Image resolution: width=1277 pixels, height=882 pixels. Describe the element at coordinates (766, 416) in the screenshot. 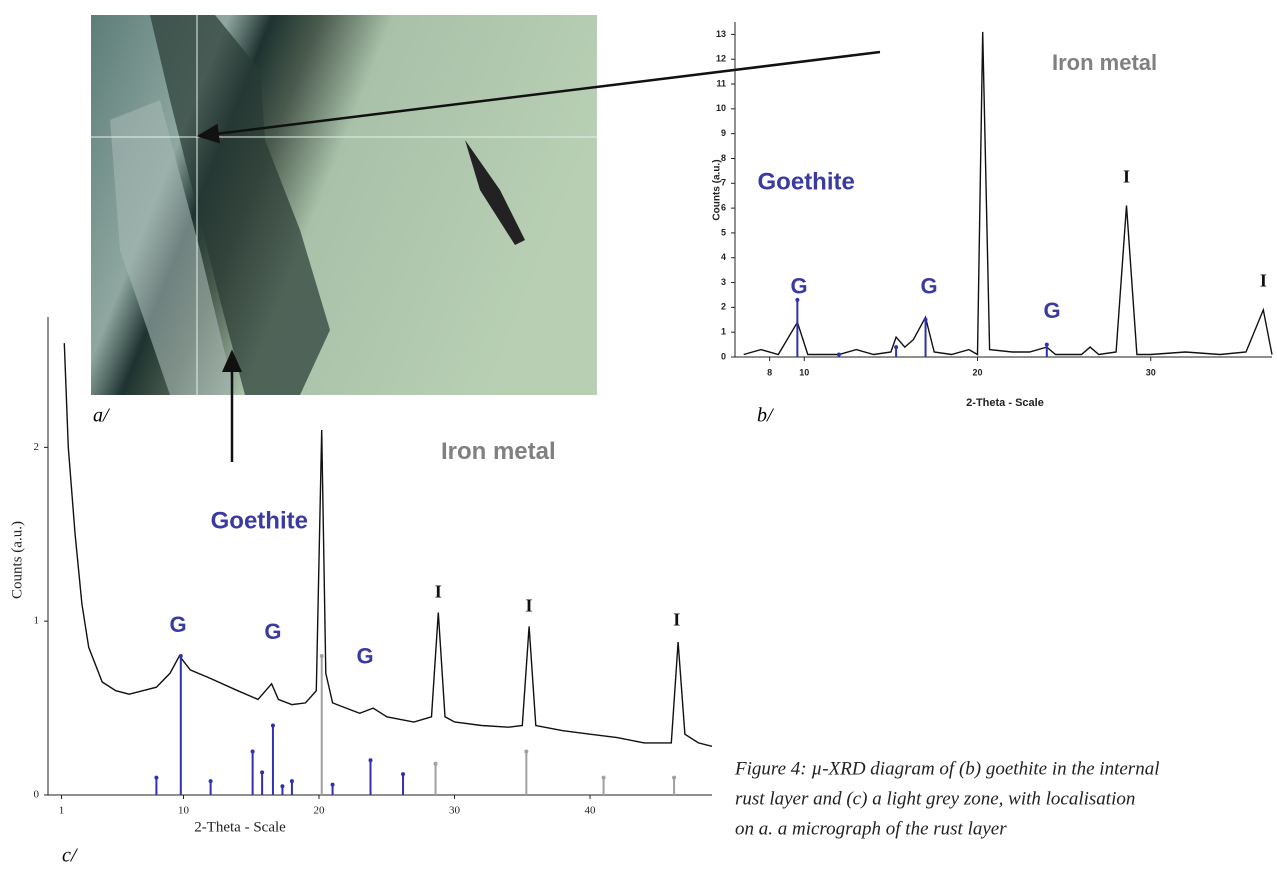

I see `panel-label: b/` at that location.